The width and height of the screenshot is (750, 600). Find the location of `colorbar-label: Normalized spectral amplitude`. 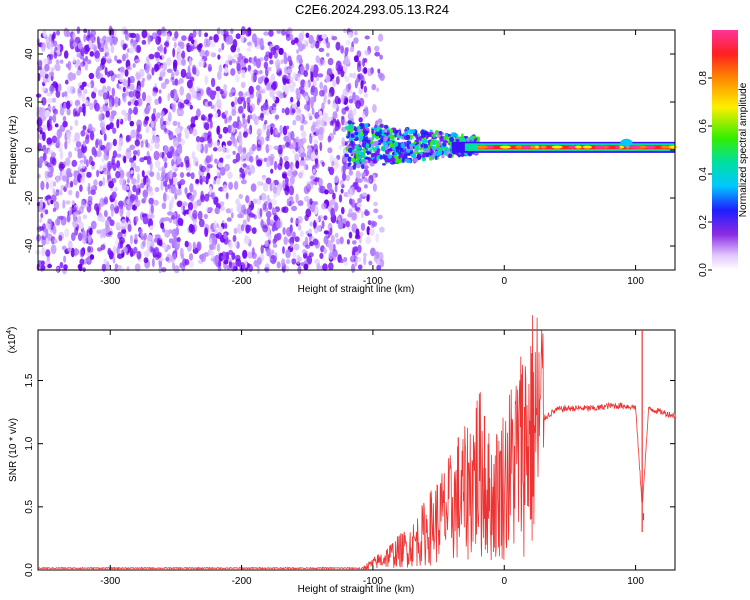

colorbar-label: Normalized spectral amplitude is located at coordinates (743, 149).